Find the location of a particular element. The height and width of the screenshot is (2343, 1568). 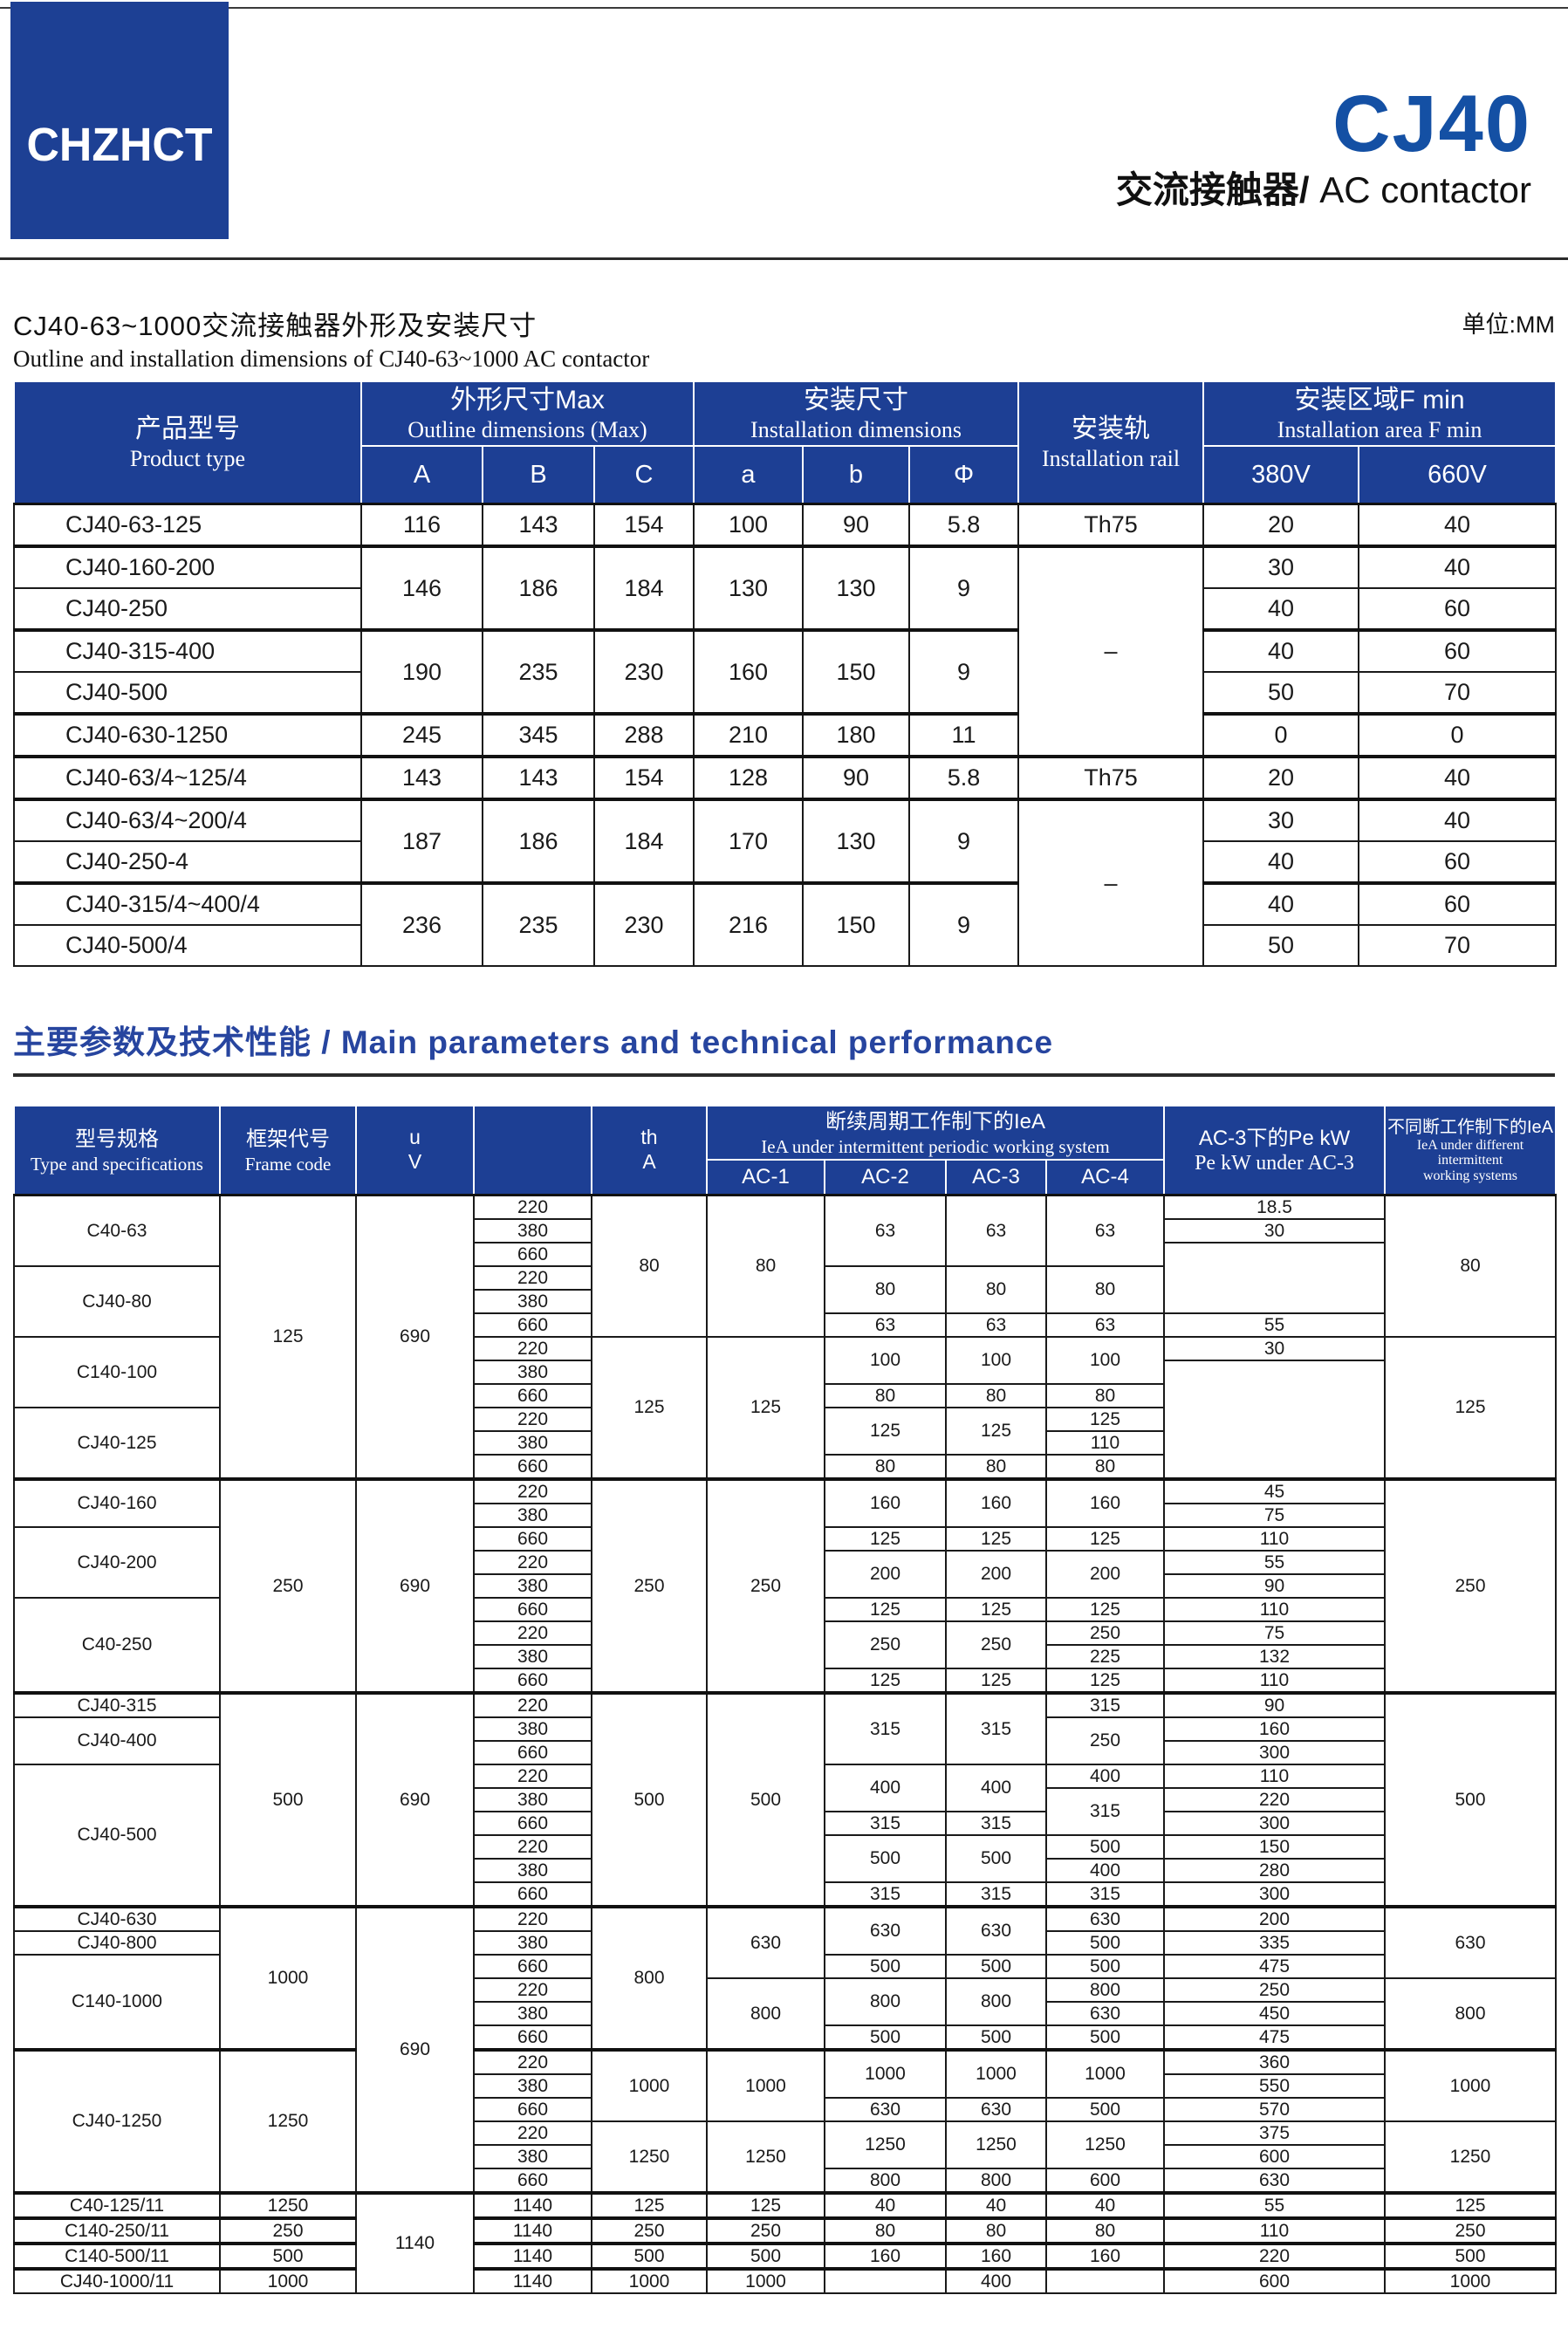

outline-table-cell: 9 is located at coordinates (963, 841).